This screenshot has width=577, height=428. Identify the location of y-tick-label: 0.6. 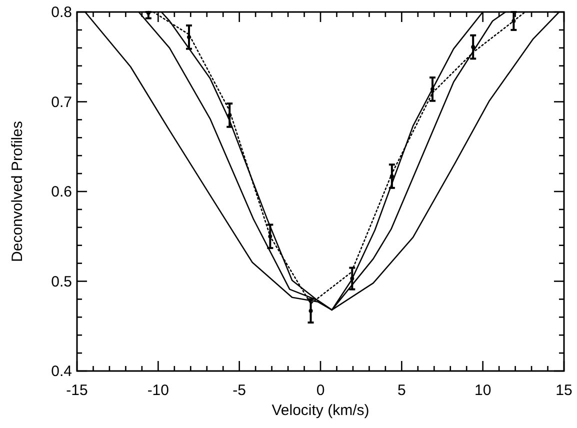
(61, 192).